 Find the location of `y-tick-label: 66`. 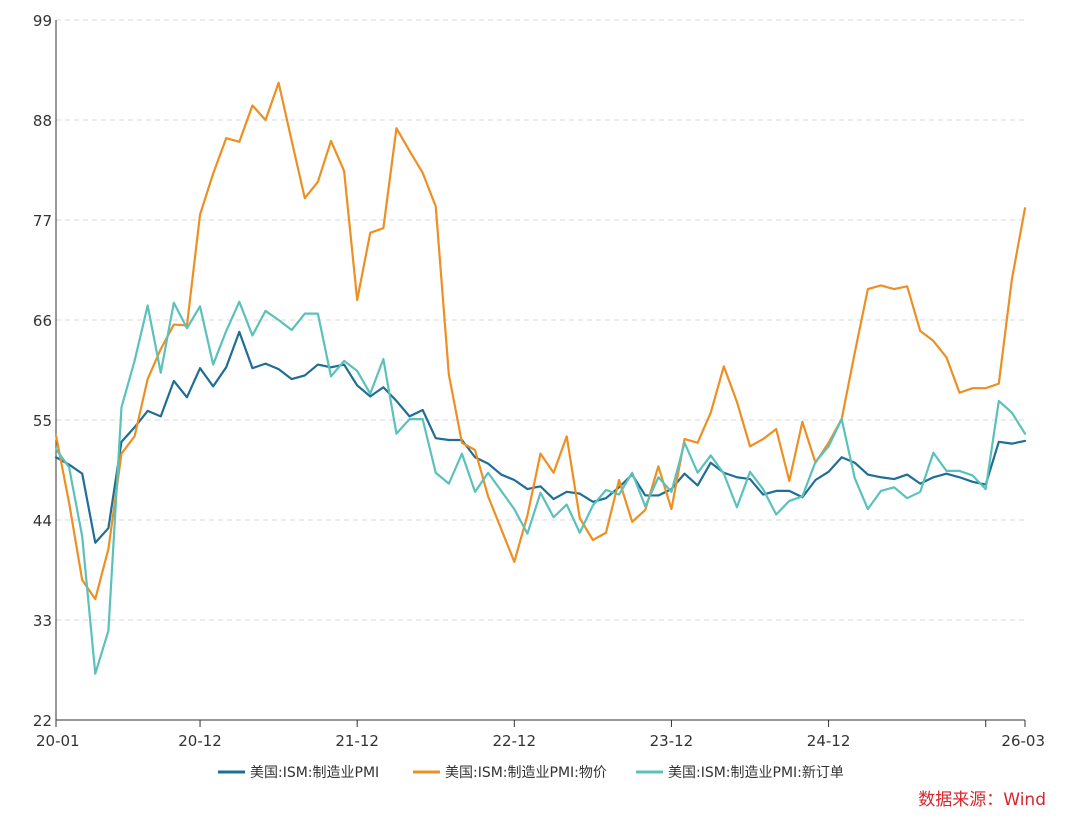

y-tick-label: 66 is located at coordinates (42, 321).